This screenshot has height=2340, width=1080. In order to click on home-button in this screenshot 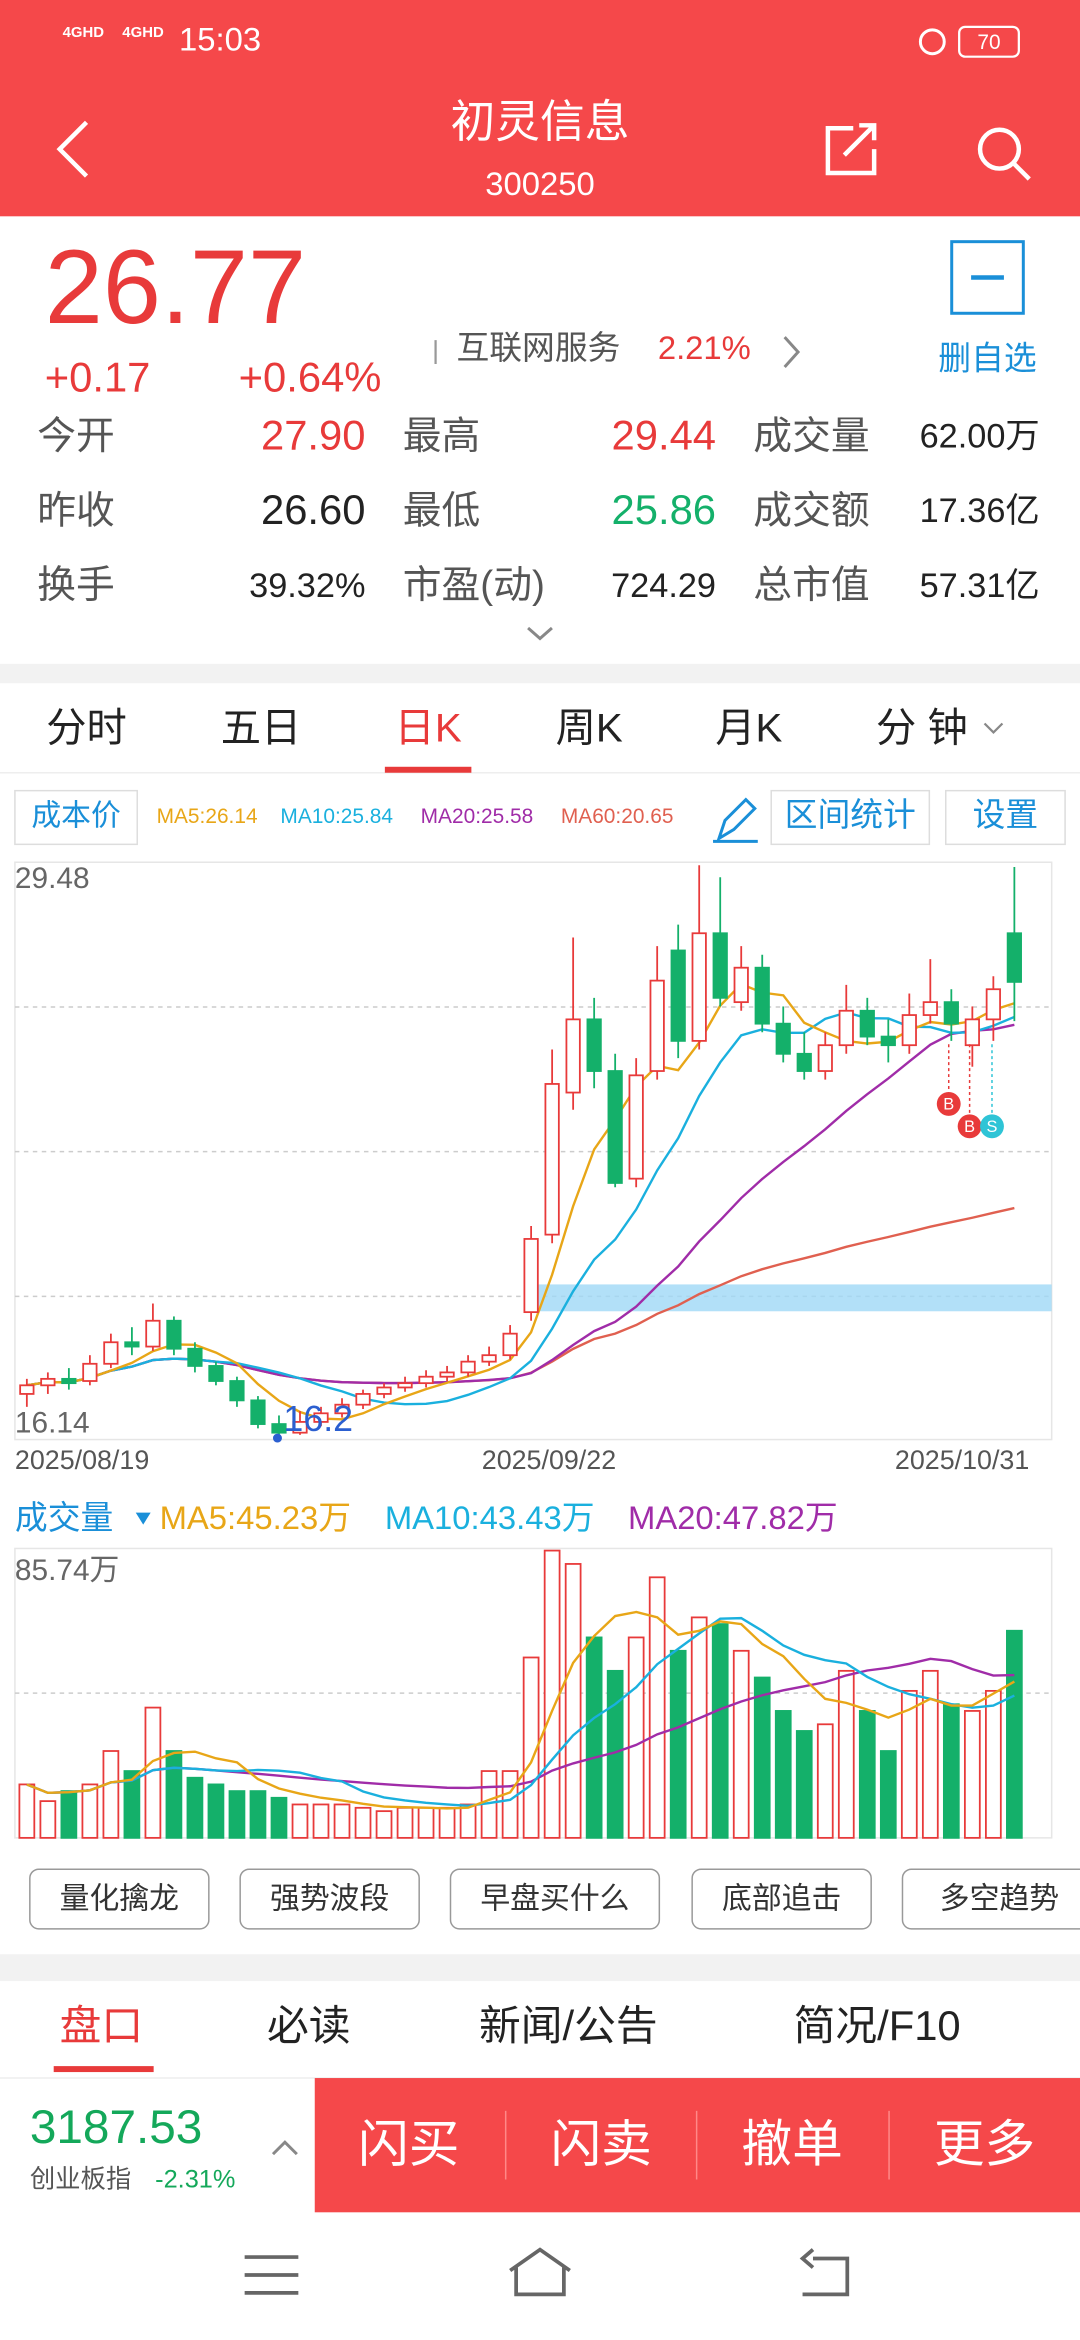, I will do `click(540, 2272)`.